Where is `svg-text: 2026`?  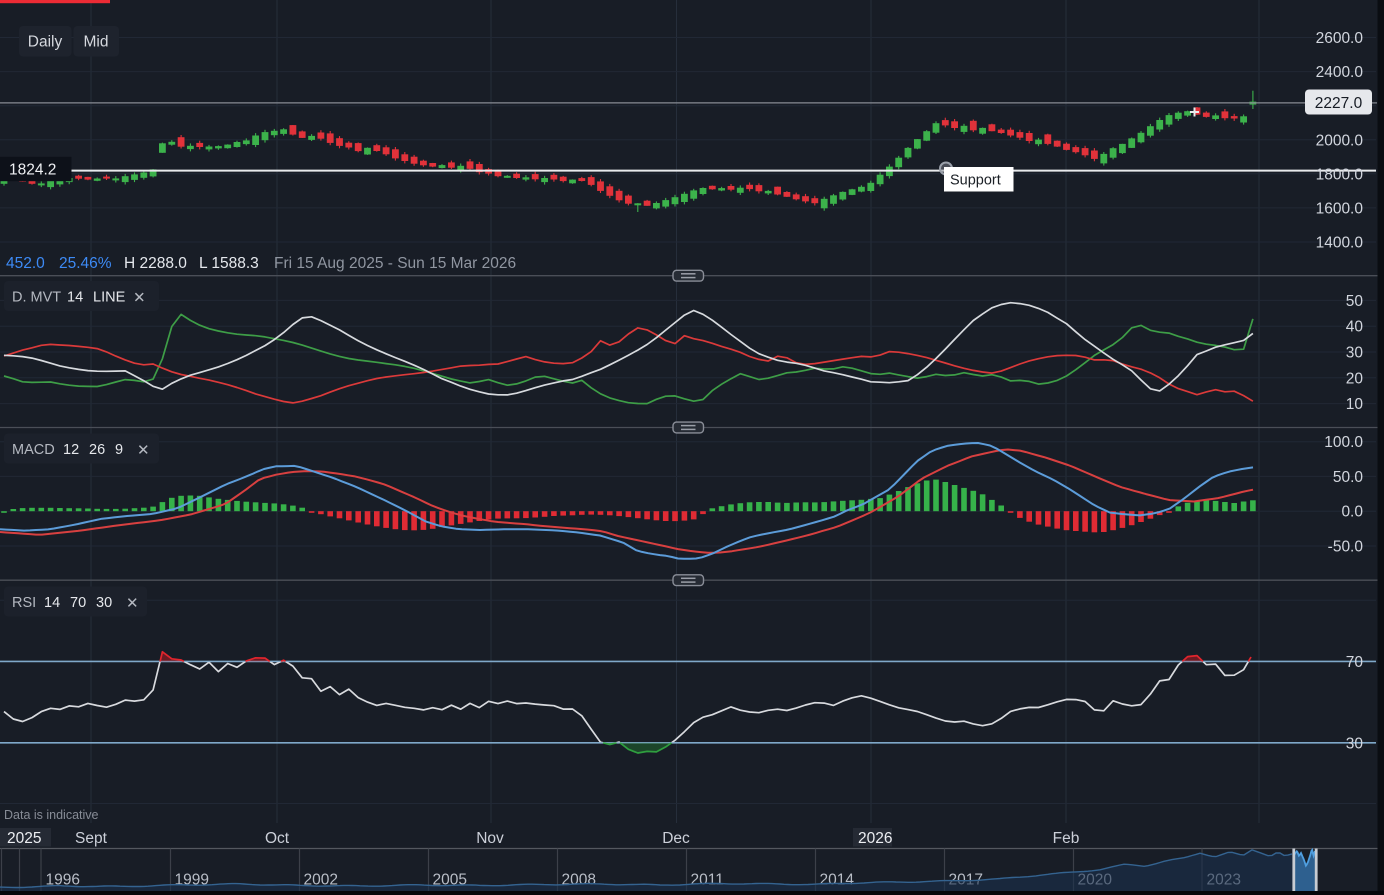
svg-text: 2026 is located at coordinates (875, 838).